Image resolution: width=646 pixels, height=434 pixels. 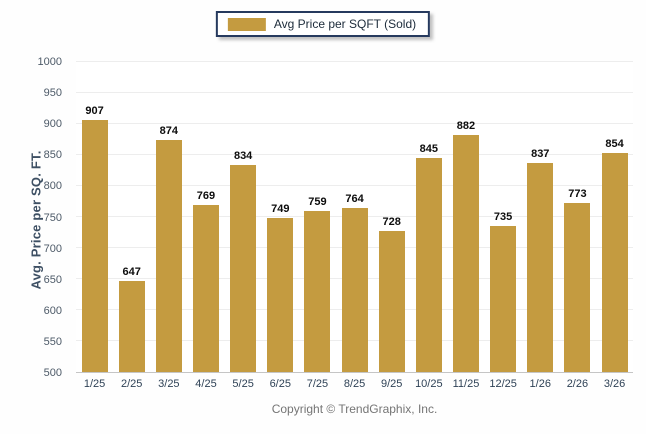 What do you see at coordinates (132, 384) in the screenshot?
I see `x-tick-label: 2/25` at bounding box center [132, 384].